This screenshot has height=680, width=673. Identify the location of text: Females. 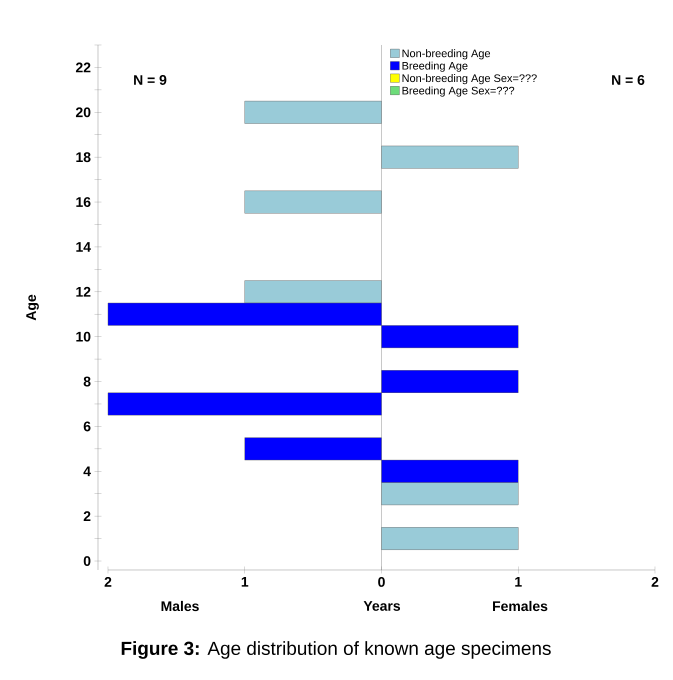
(520, 606).